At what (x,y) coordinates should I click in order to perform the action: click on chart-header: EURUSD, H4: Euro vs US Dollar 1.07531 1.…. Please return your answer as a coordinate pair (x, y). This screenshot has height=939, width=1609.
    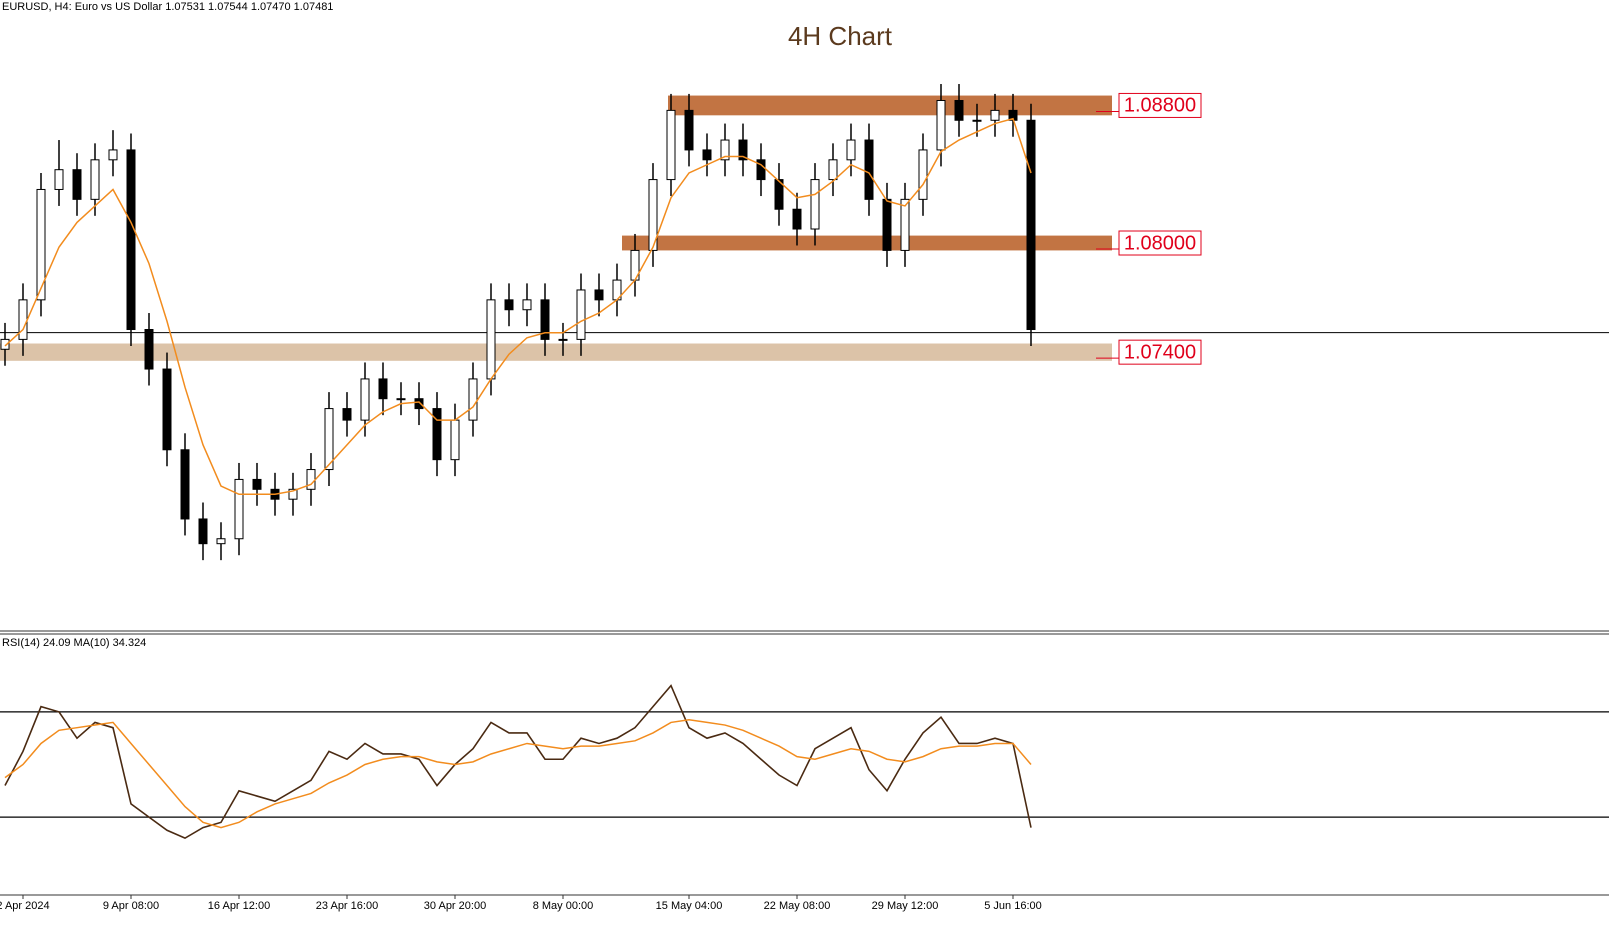
    Looking at the image, I should click on (167, 7).